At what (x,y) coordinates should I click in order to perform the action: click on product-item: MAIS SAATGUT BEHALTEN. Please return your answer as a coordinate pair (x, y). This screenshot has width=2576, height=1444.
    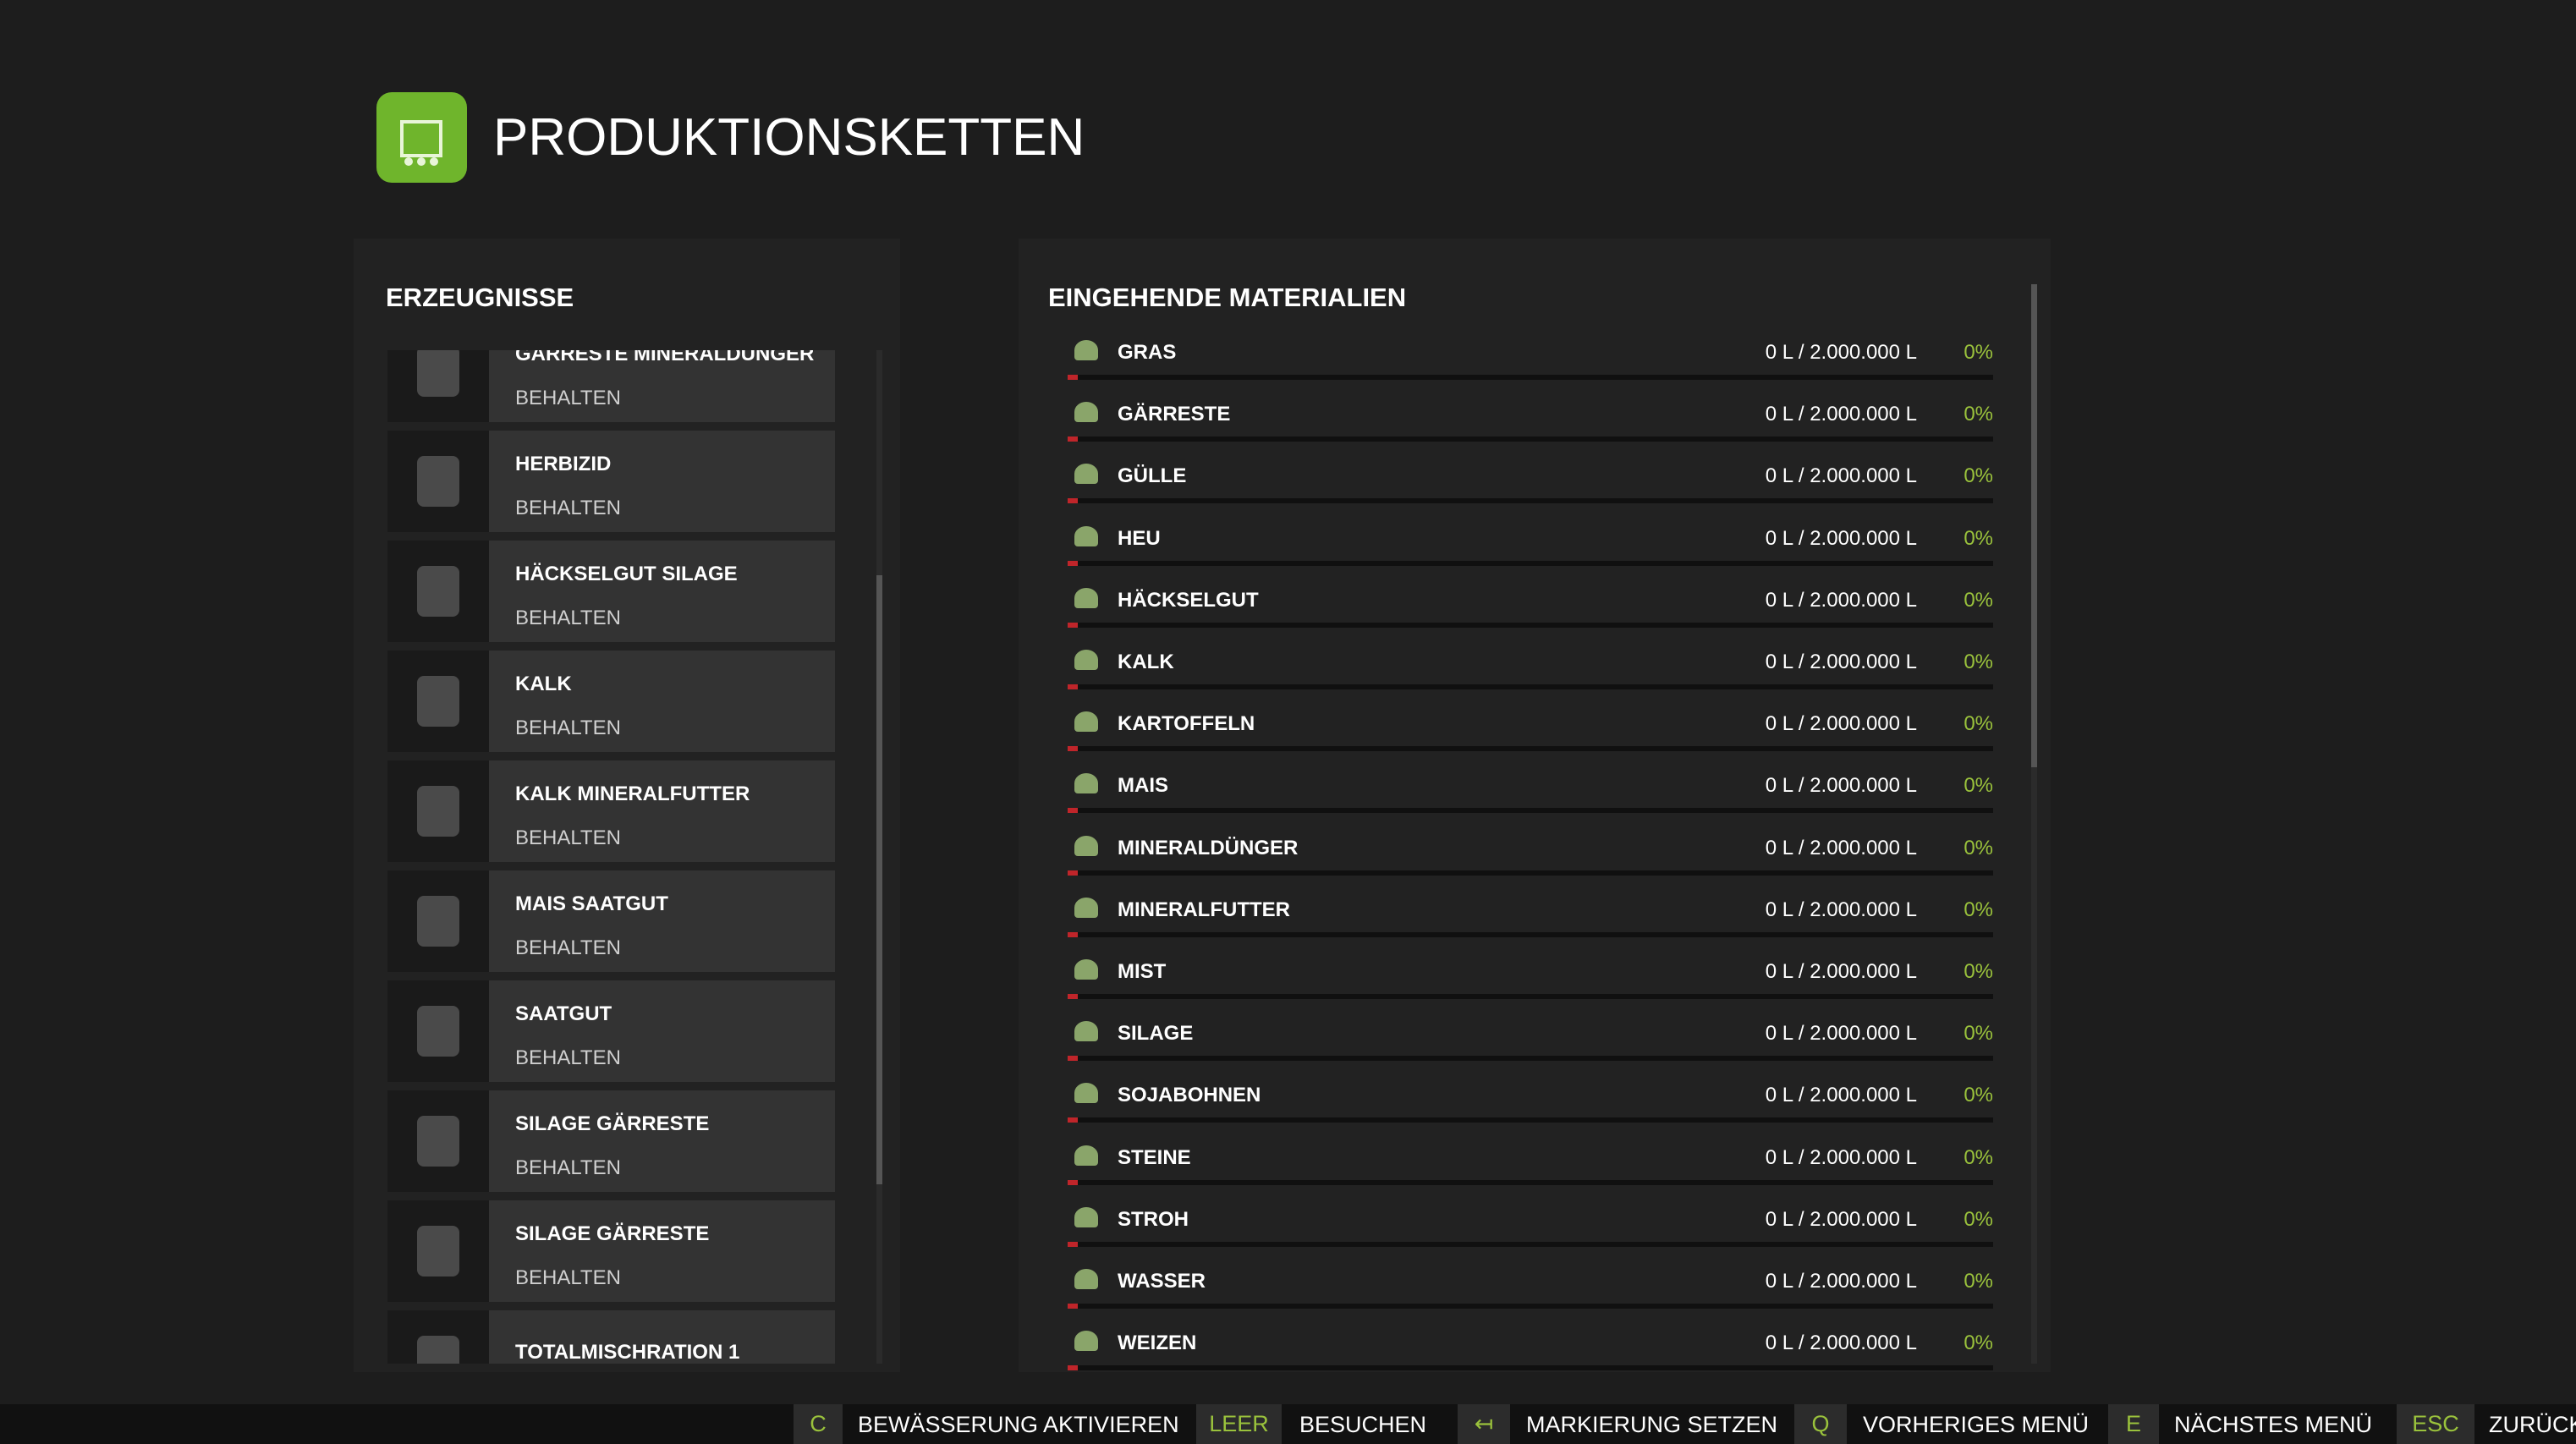
    Looking at the image, I should click on (611, 921).